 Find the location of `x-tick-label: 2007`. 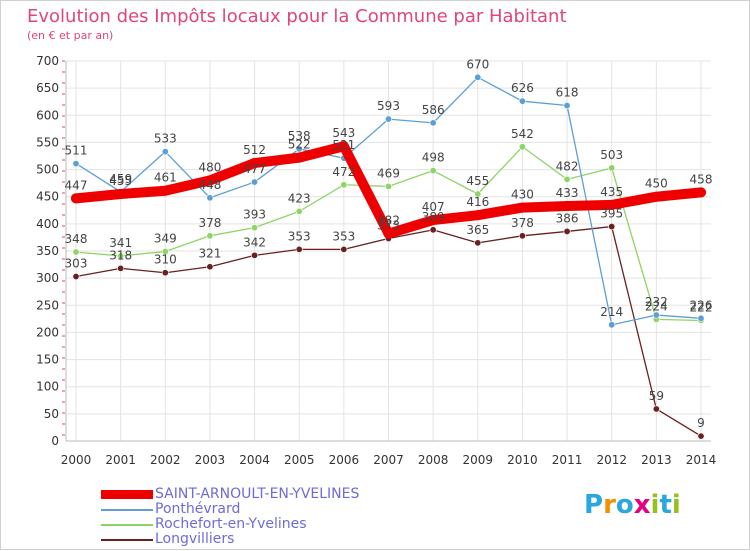

x-tick-label: 2007 is located at coordinates (388, 460).